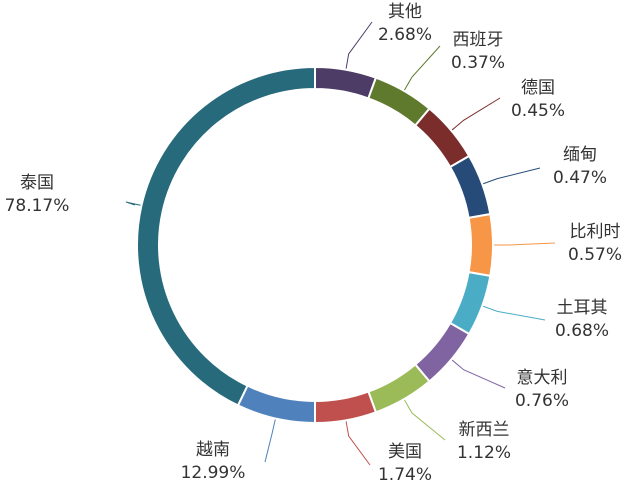 Image resolution: width=629 pixels, height=486 pixels. I want to click on label-name: 西班牙, so click(478, 40).